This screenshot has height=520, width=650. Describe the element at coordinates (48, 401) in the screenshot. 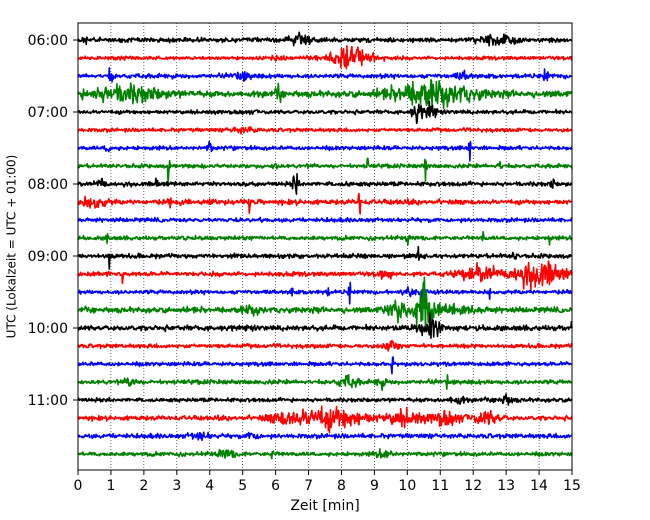

I see `y-tick-label: 11:00` at that location.